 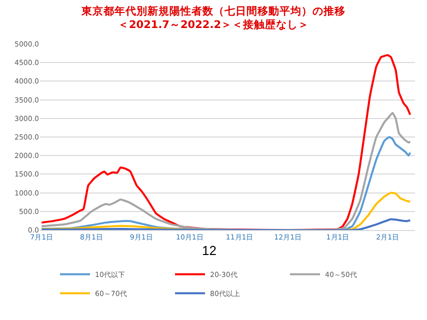 I want to click on text: 12, so click(x=209, y=250).